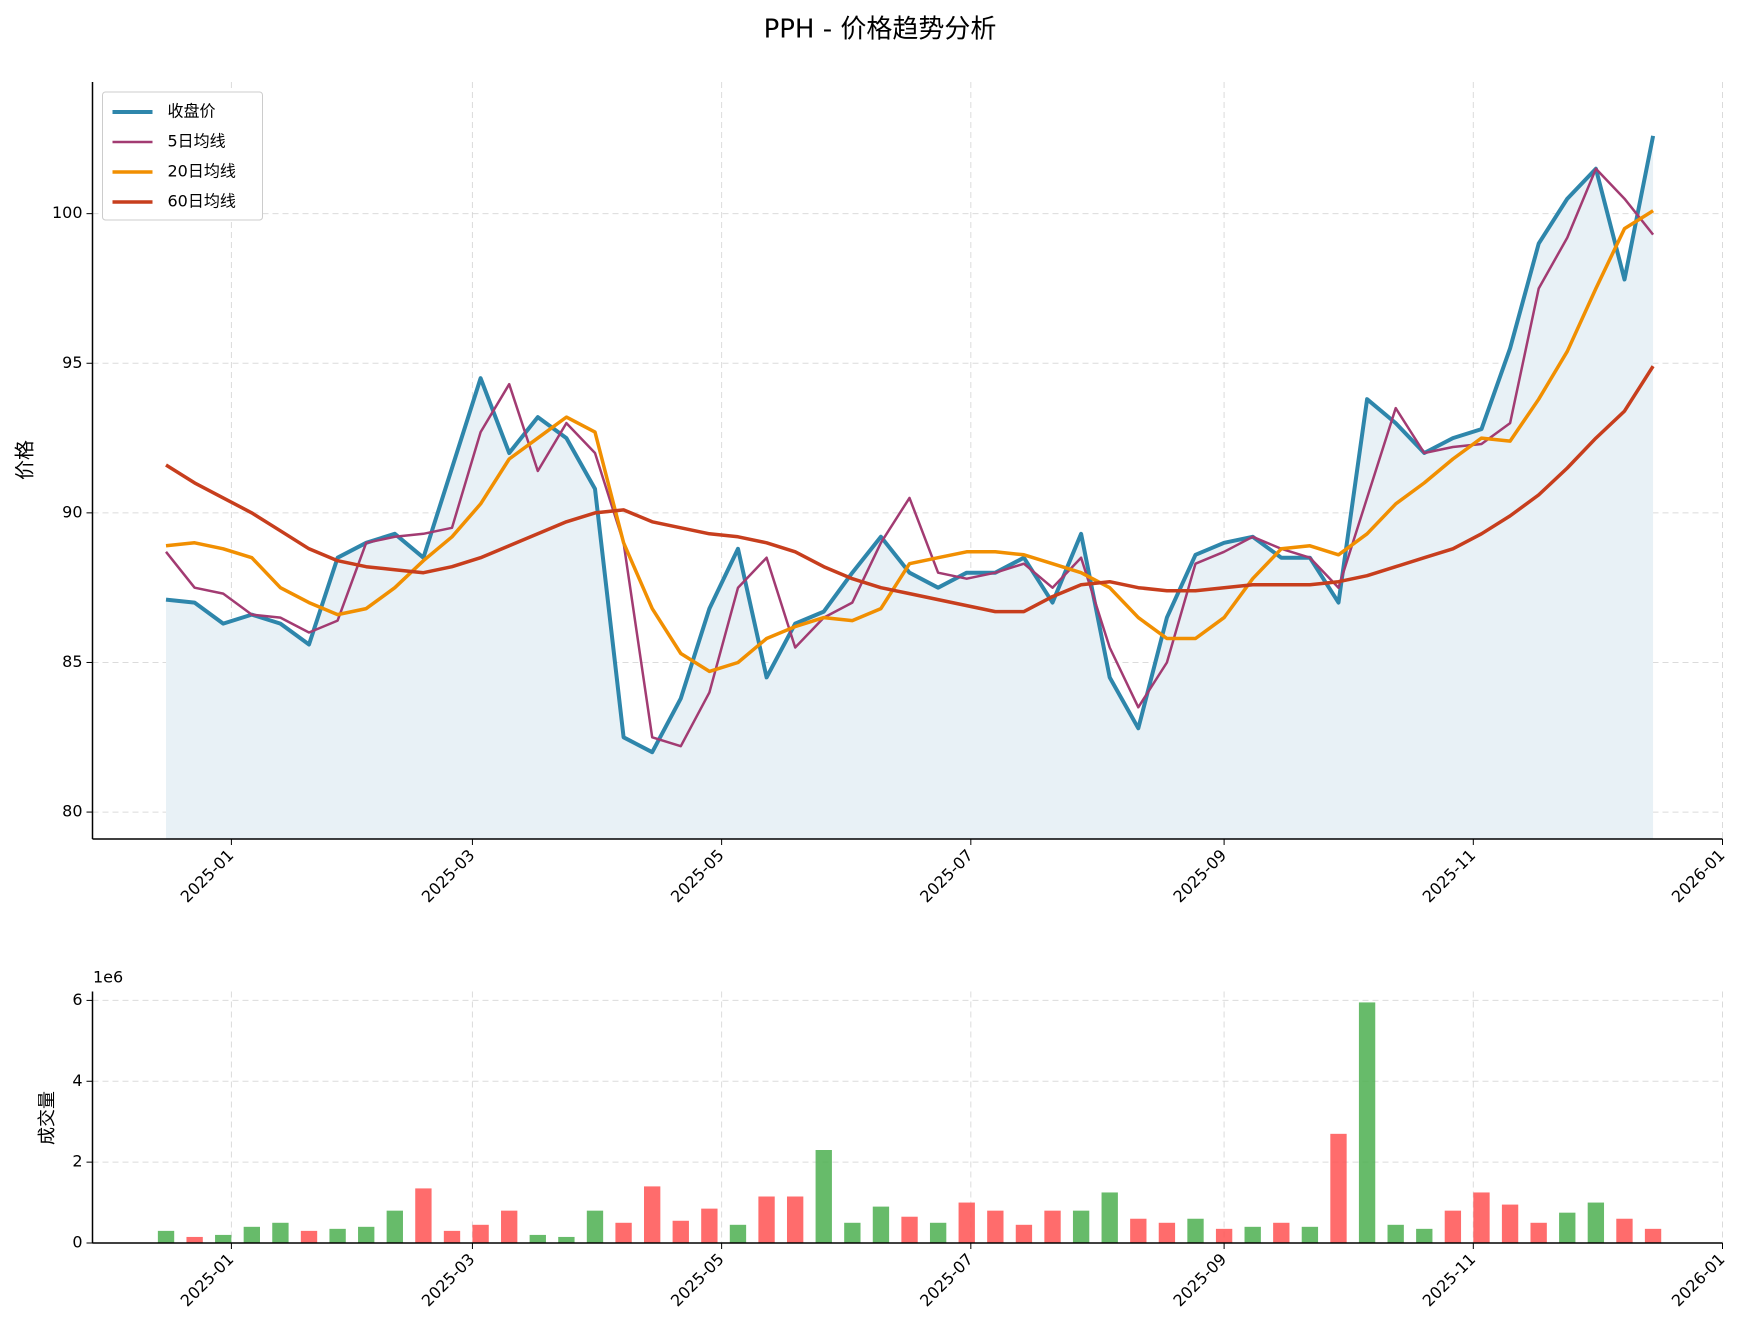  I want to click on y-tick-label: 4, so click(77, 1080).